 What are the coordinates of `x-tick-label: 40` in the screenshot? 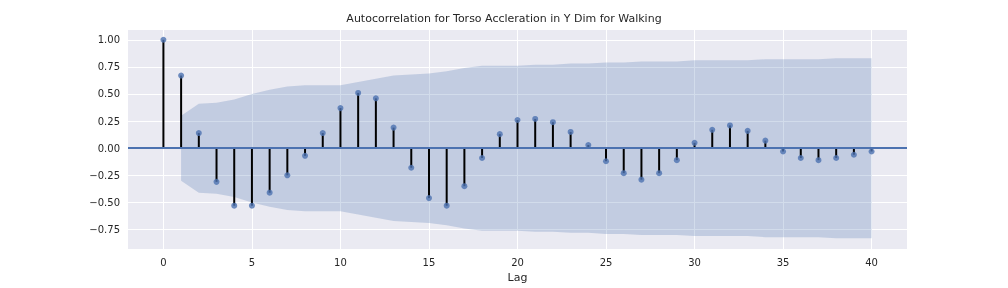 It's located at (871, 262).